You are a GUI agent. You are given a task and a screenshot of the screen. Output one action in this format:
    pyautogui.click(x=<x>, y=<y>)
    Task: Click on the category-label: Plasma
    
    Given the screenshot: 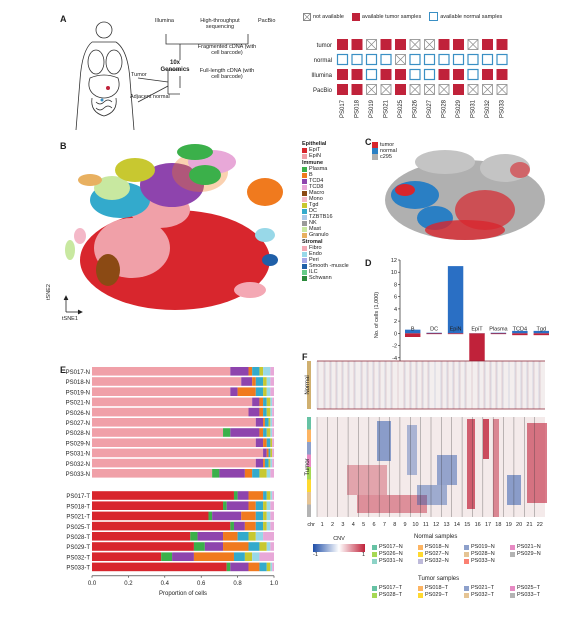 What is the action you would take?
    pyautogui.click(x=498, y=329)
    